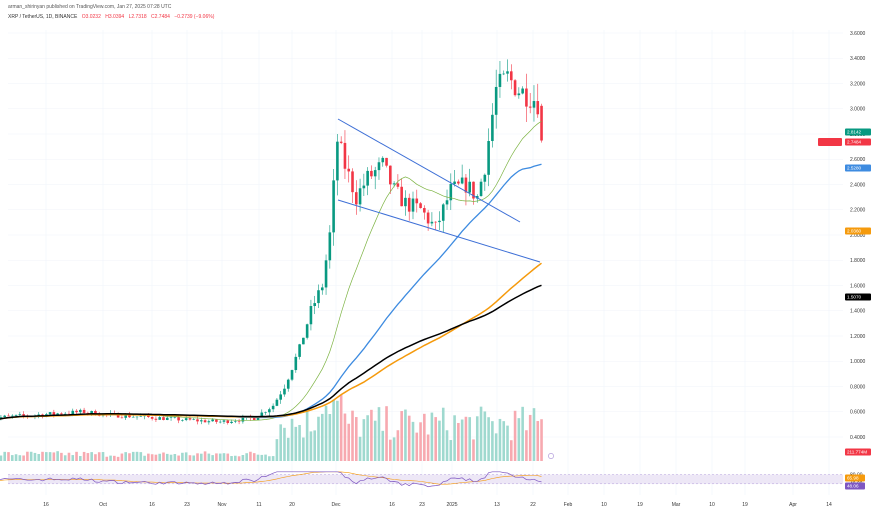  I want to click on volume-indicator-icon, so click(551, 456).